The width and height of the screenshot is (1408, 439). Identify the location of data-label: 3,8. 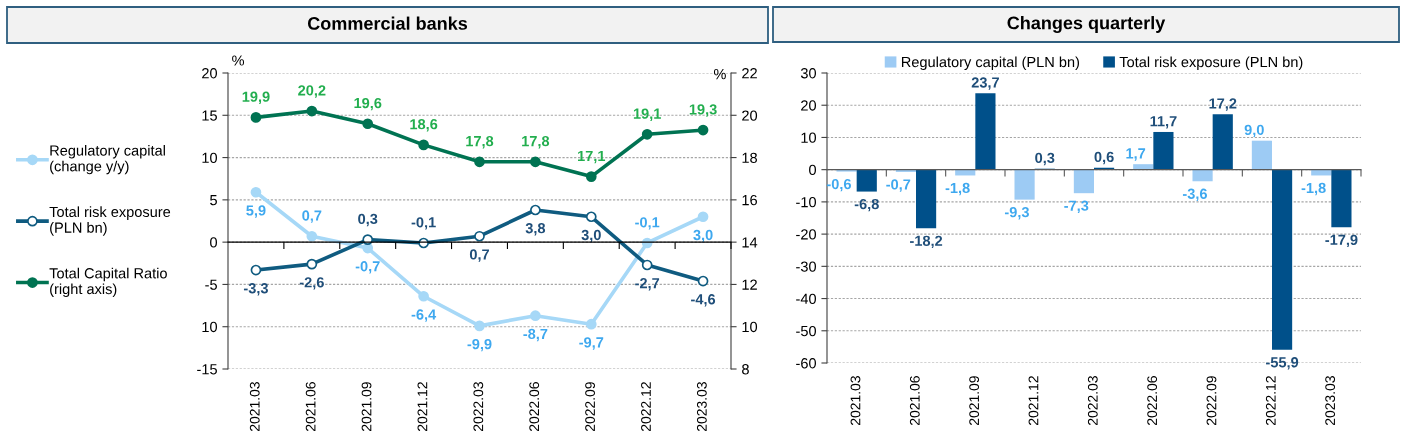
(535, 229).